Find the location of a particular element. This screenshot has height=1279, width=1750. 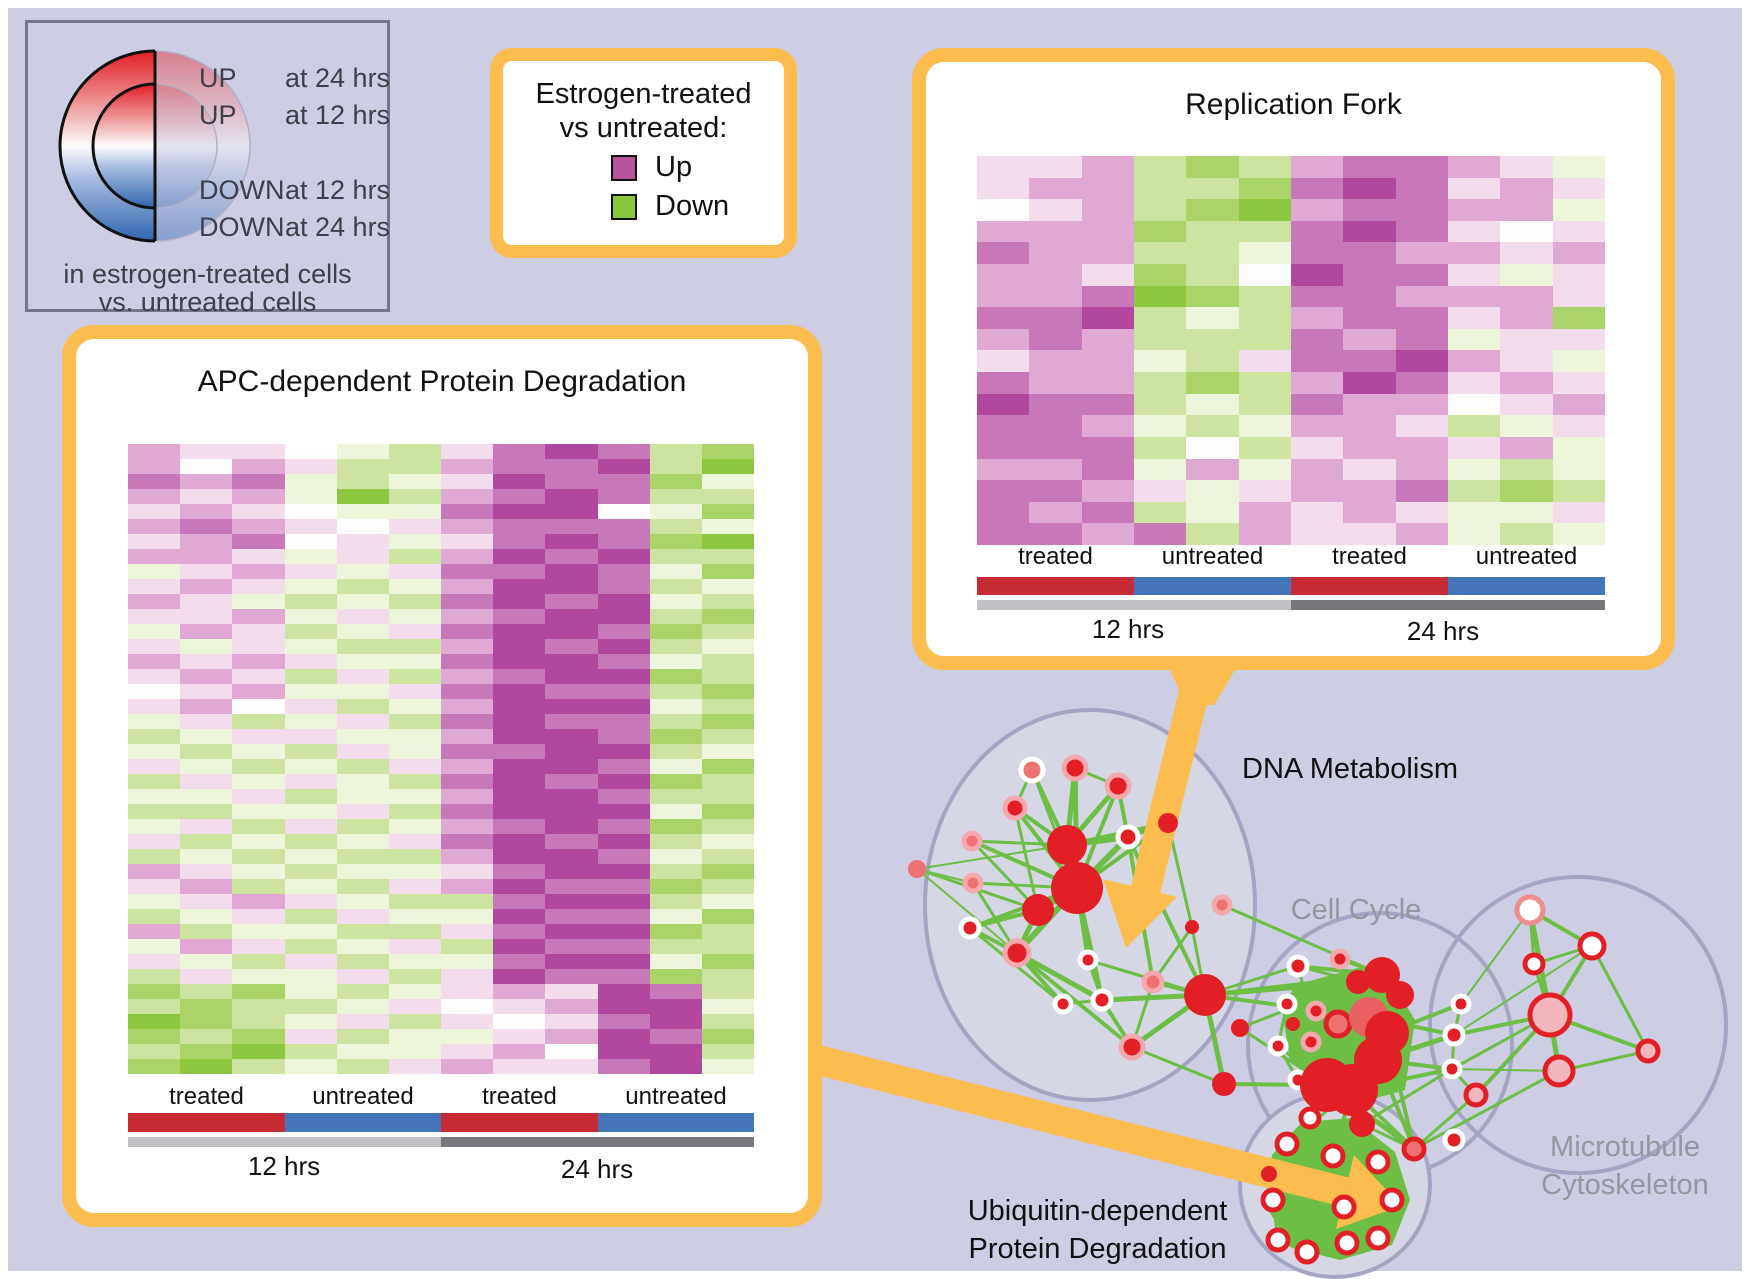

legend-footer-line2: vs. untreated cells is located at coordinates (207, 302).